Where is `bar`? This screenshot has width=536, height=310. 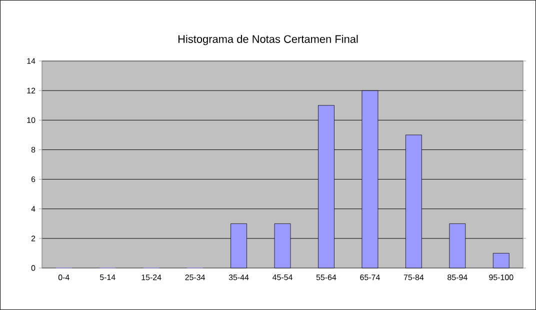
bar is located at coordinates (501, 260).